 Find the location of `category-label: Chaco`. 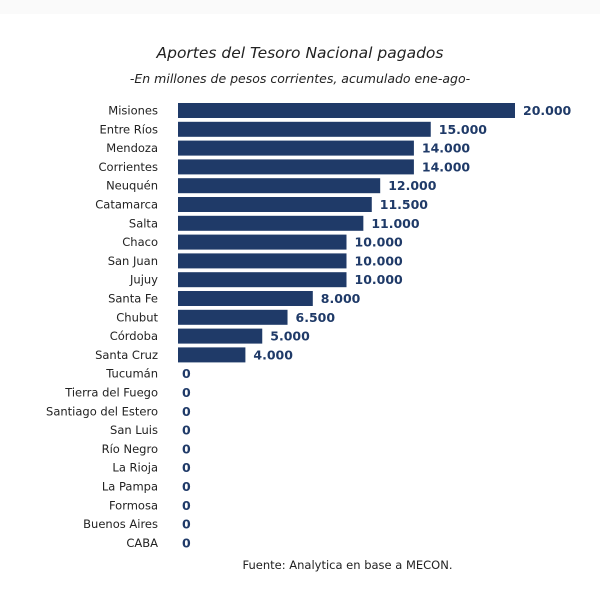

category-label: Chaco is located at coordinates (140, 242).